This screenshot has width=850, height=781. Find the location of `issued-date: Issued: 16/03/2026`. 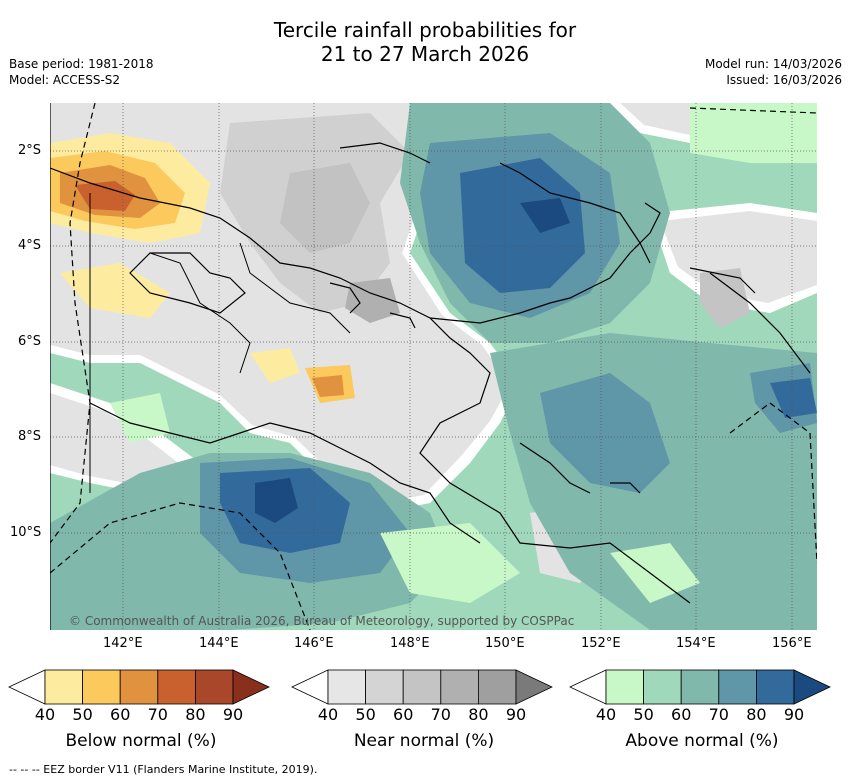

issued-date: Issued: 16/03/2026 is located at coordinates (784, 80).